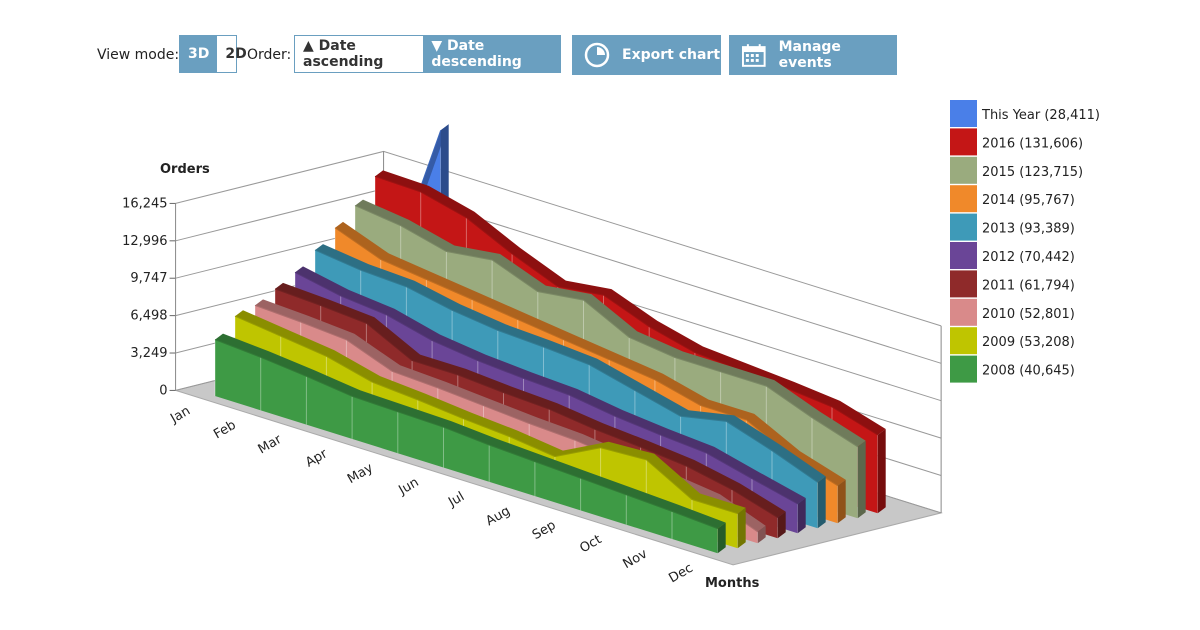 The width and height of the screenshot is (1200, 630). I want to click on order-group: ▲ Date ascending ▼ Date descending, so click(427, 54).